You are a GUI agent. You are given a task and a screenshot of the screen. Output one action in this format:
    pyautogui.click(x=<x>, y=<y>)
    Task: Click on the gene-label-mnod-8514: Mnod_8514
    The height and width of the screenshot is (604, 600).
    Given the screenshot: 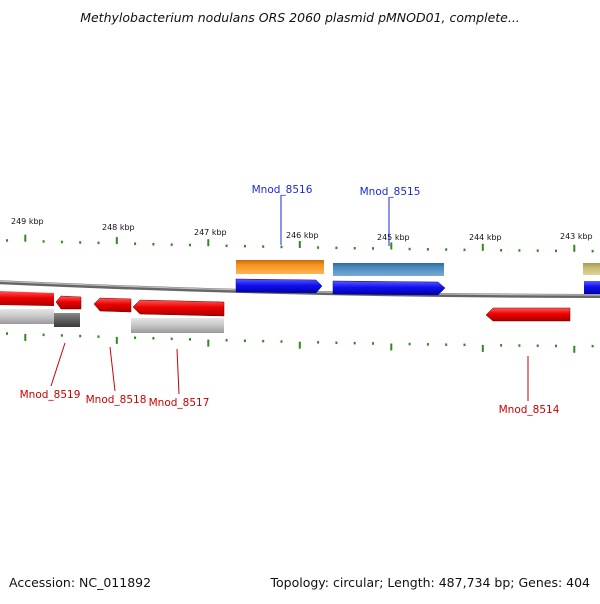 What is the action you would take?
    pyautogui.click(x=529, y=410)
    